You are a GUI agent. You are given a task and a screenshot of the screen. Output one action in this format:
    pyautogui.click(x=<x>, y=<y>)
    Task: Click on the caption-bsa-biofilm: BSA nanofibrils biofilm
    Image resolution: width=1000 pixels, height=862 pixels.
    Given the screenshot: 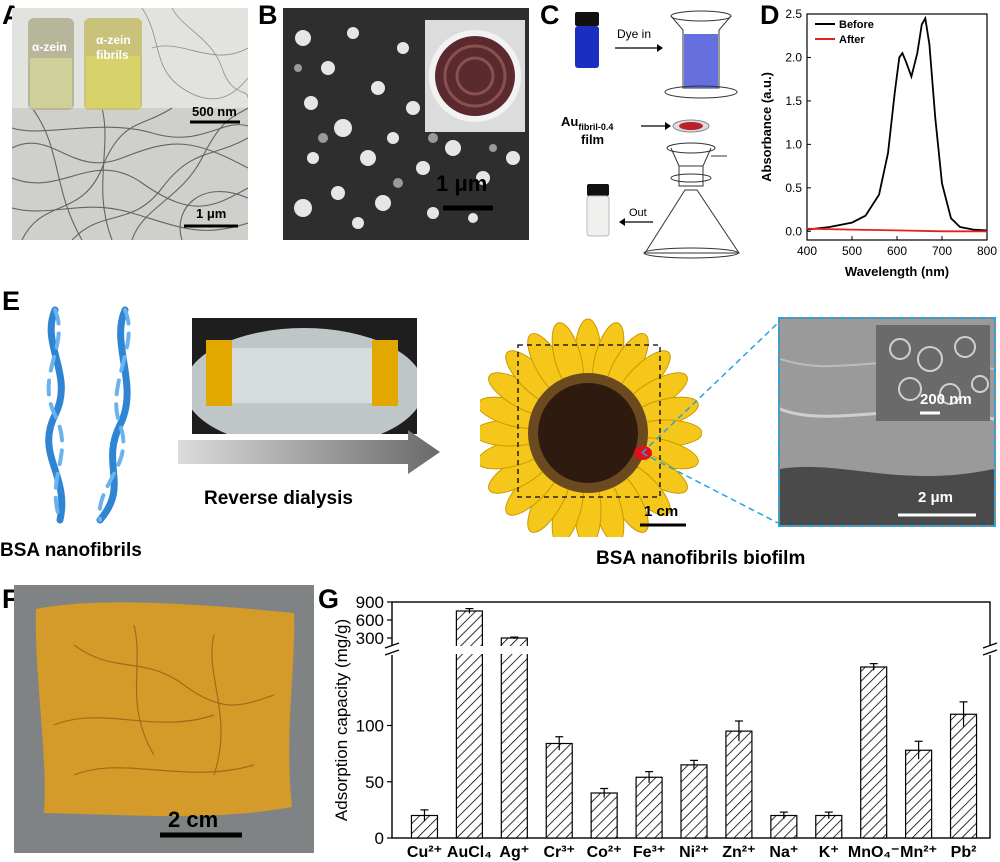 What is the action you would take?
    pyautogui.click(x=701, y=558)
    